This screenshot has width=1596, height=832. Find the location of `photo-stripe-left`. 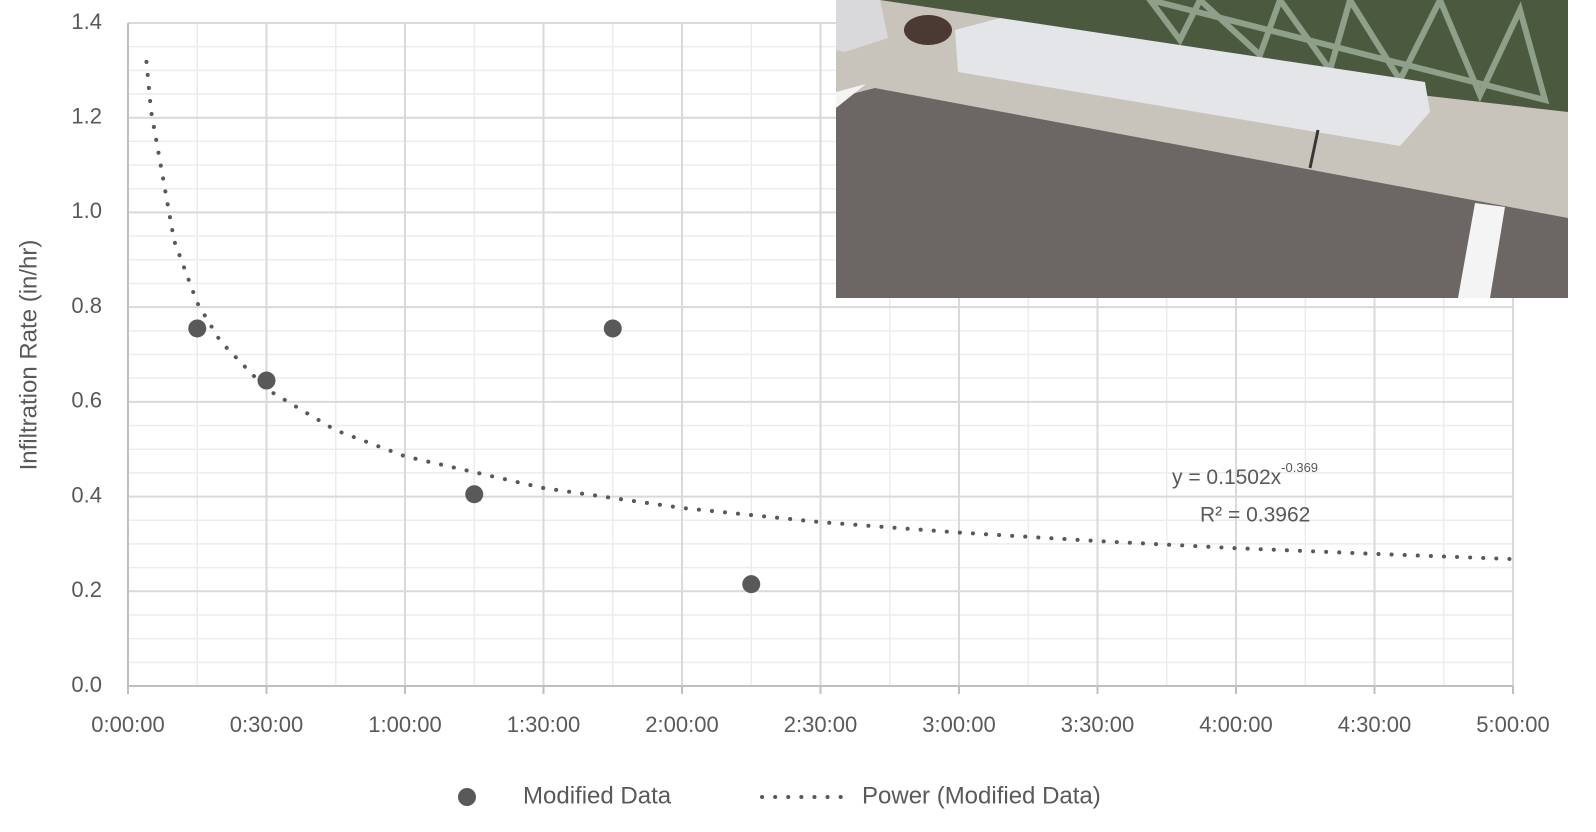

photo-stripe-left is located at coordinates (851, 96).